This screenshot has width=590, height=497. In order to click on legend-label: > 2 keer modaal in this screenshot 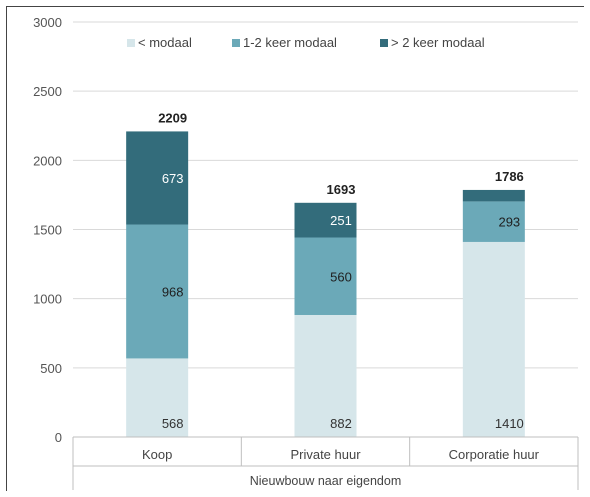, I will do `click(438, 42)`.